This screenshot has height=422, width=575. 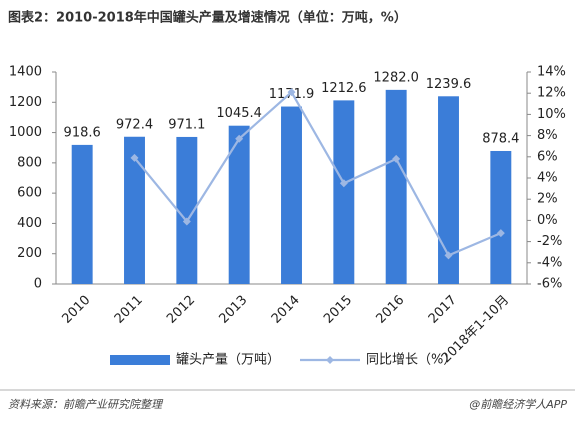 I want to click on y-tick-label: 600, so click(x=29, y=193).